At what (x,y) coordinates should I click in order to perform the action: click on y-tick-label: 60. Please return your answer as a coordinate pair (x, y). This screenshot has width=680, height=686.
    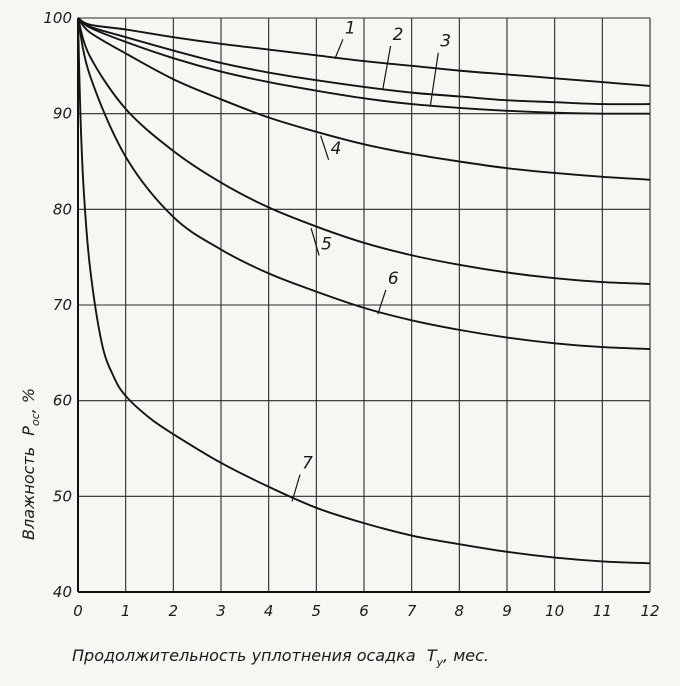
    Looking at the image, I should click on (62, 401).